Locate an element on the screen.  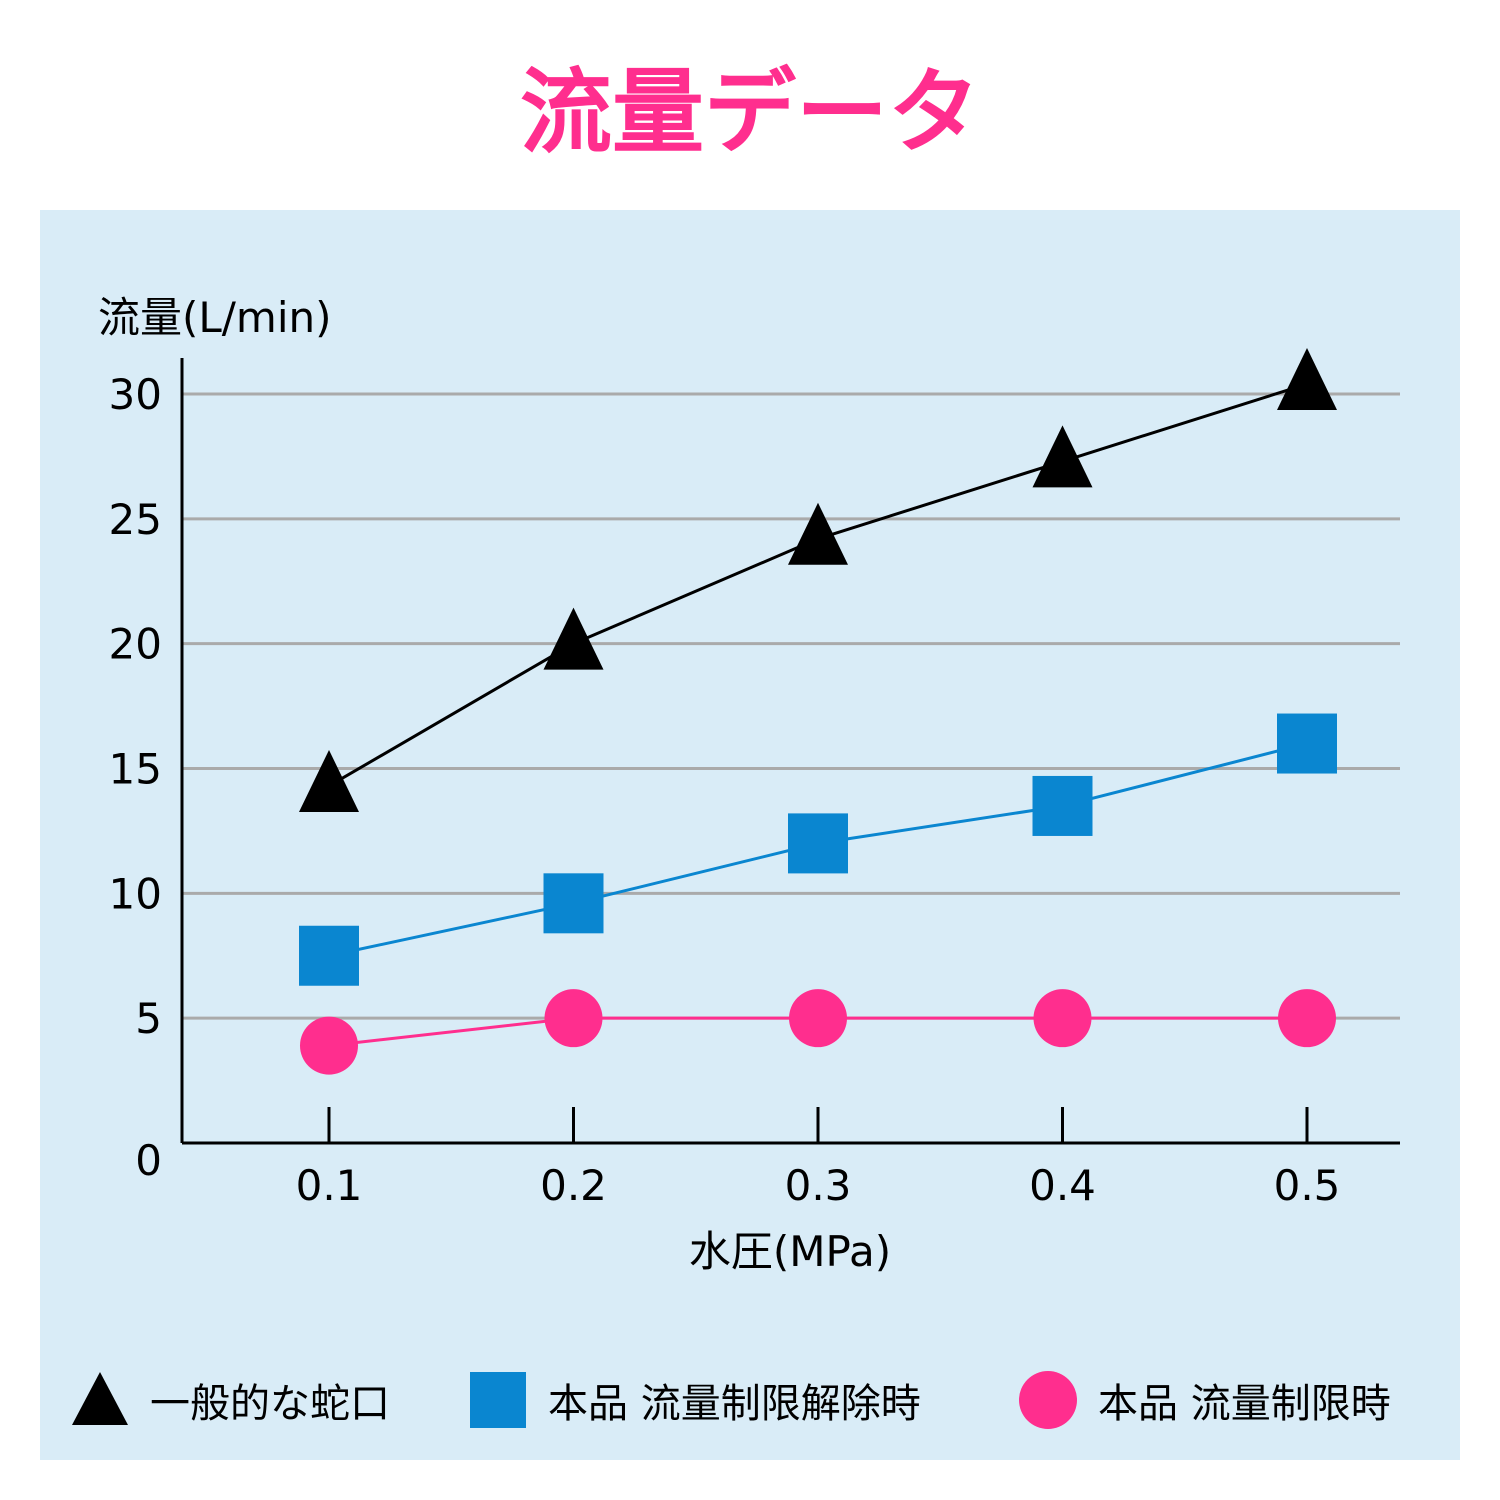
y-tick-labels: 0 5 10 15 20 25 30 is located at coordinates (135, 777).